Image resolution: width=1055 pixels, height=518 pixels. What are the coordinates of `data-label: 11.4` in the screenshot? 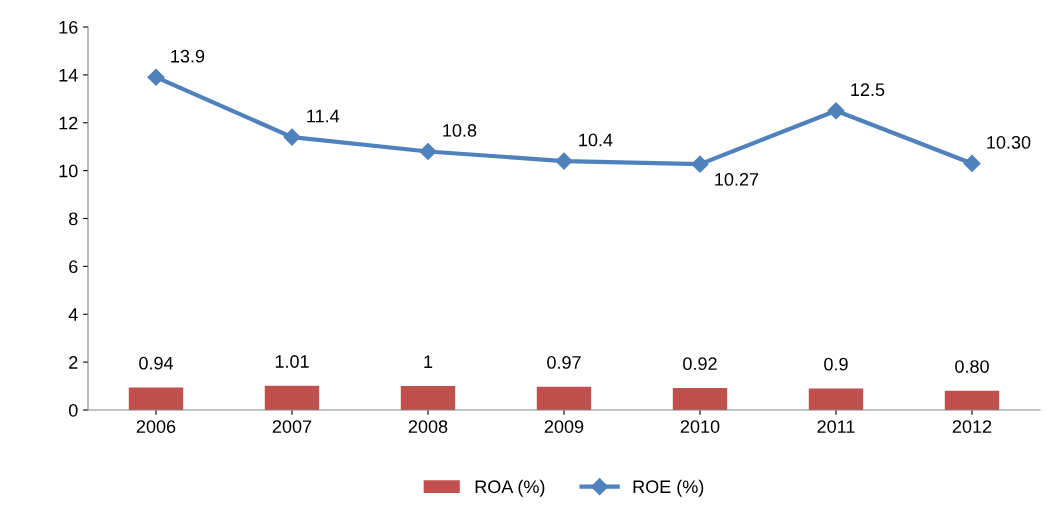 It's located at (323, 116).